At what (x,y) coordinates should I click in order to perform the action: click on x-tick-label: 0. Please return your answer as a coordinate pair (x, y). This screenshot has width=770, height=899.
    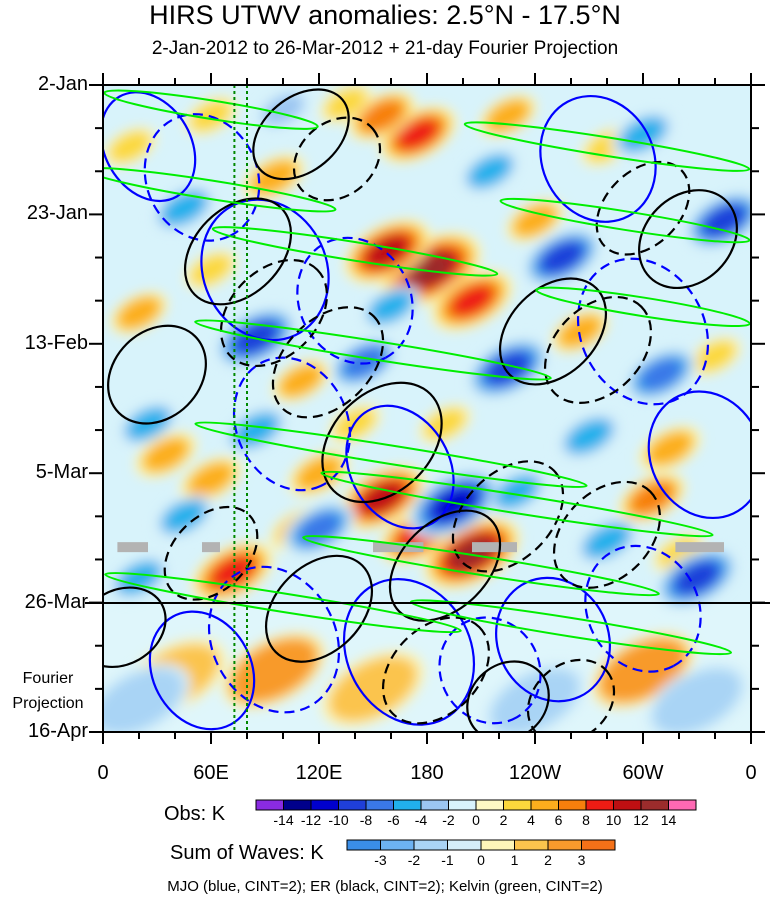
    Looking at the image, I should click on (103, 773).